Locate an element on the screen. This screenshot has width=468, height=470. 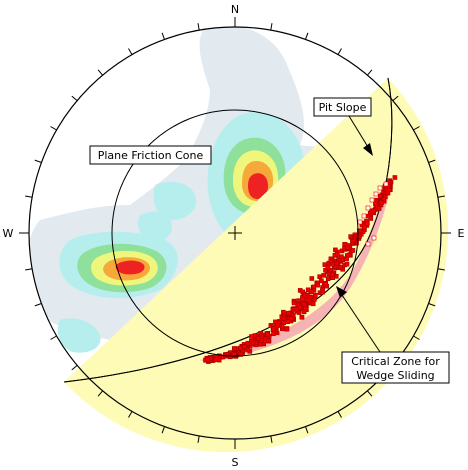
compass-north-label: N is located at coordinates (235, 9).